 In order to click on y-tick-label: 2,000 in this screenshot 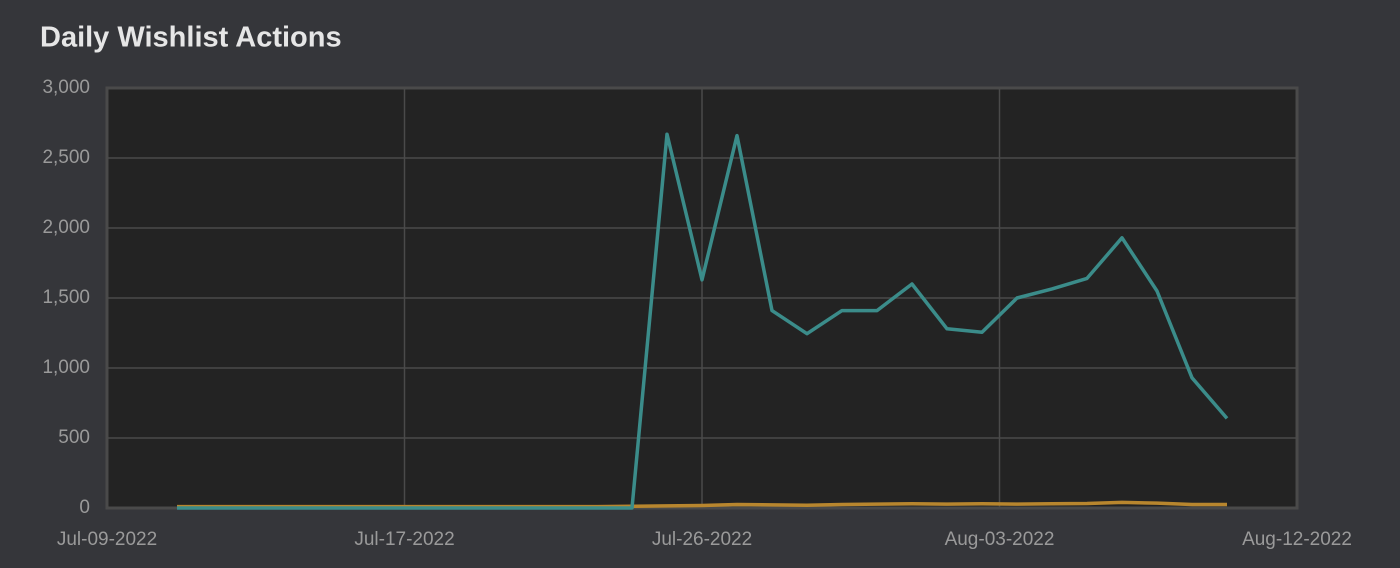, I will do `click(66, 227)`.